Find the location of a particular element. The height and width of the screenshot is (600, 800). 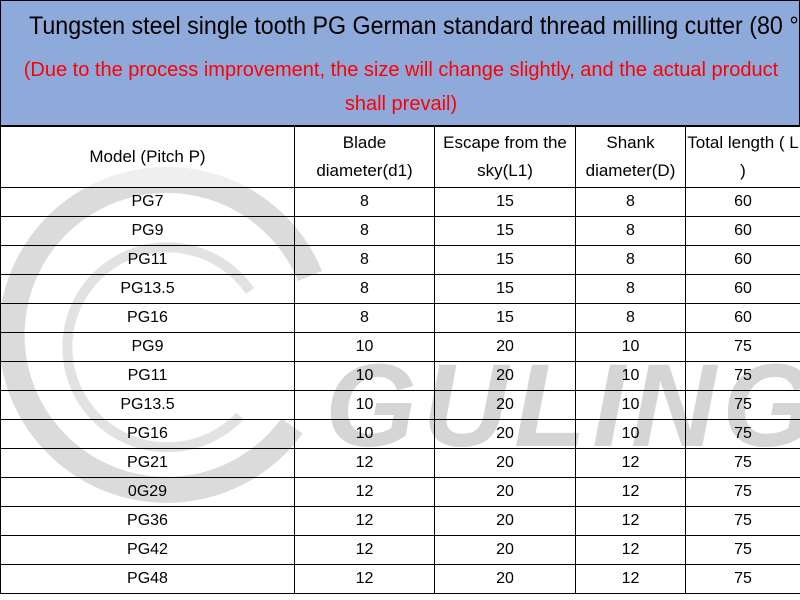

table-row: PG11 8 15 8 60 is located at coordinates (400, 260).